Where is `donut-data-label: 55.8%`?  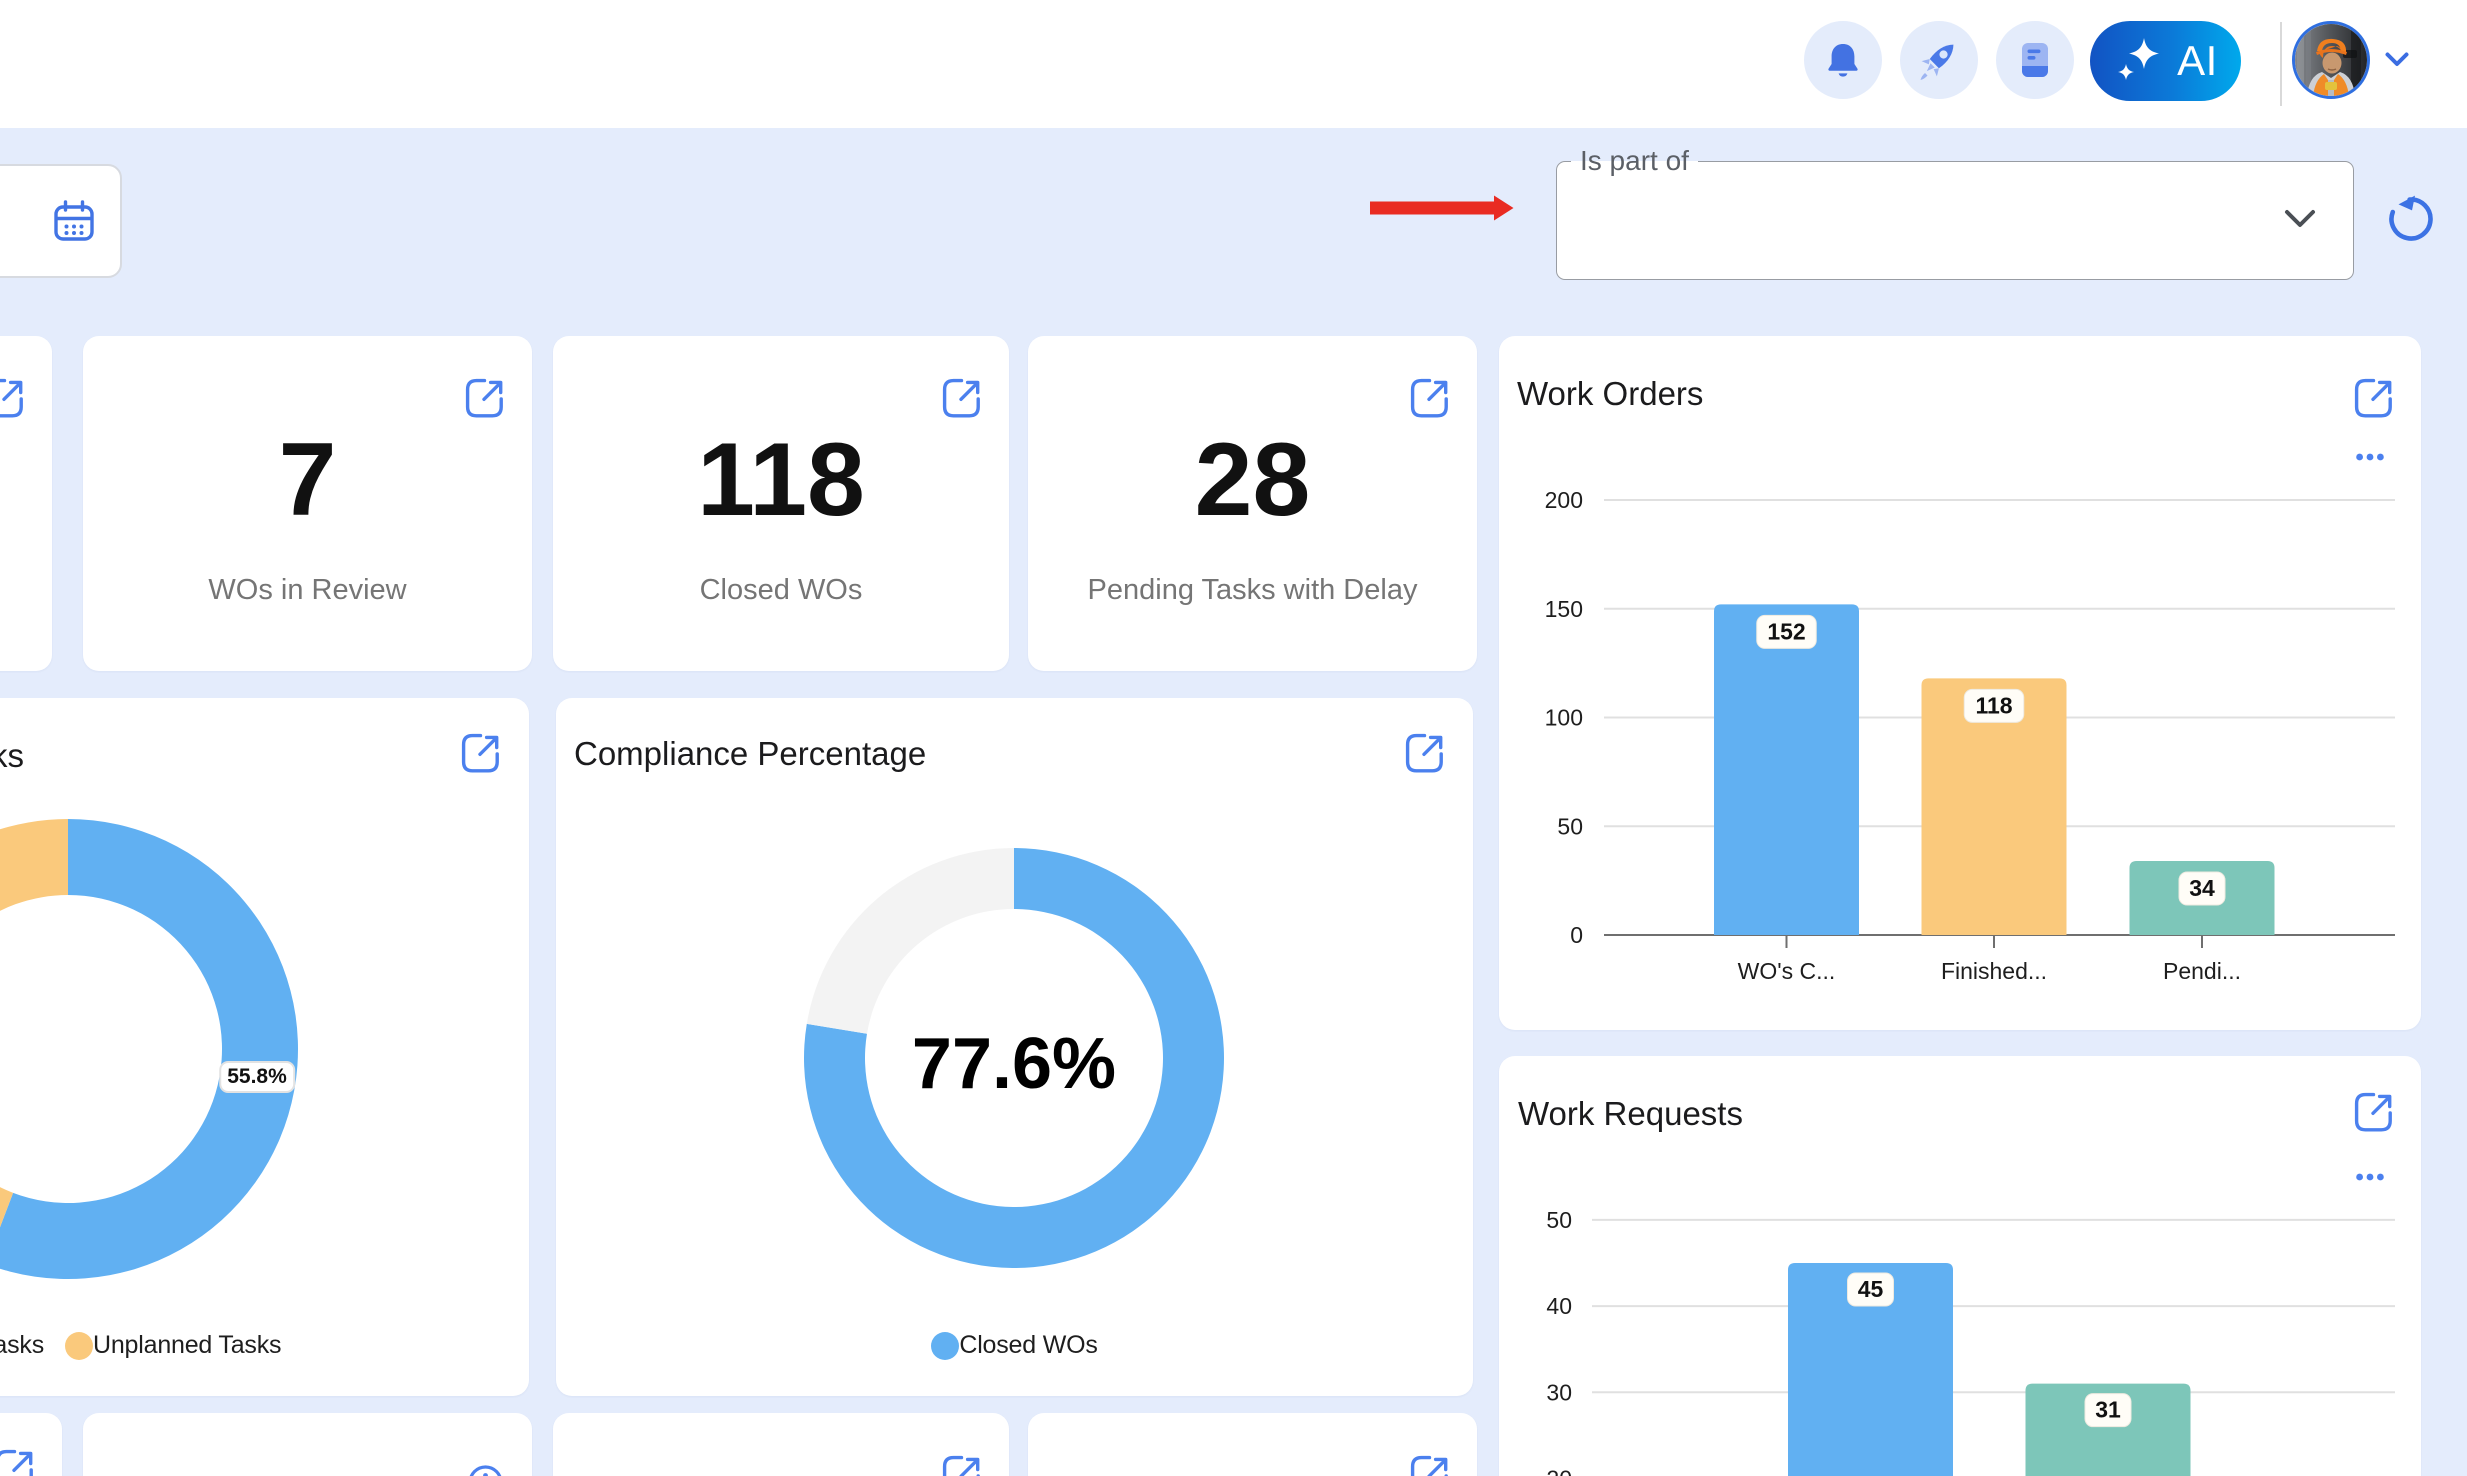
donut-data-label: 55.8% is located at coordinates (257, 1077).